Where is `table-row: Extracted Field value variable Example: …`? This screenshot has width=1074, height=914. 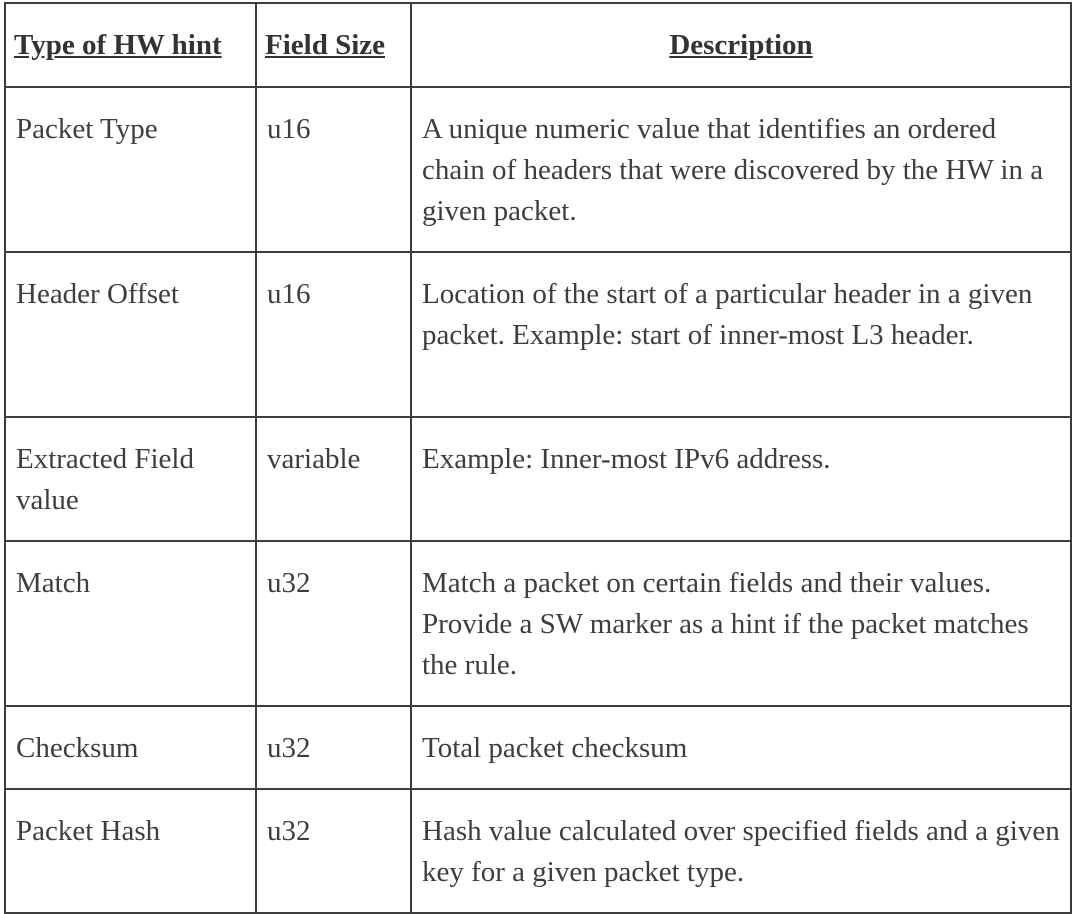 table-row: Extracted Field value variable Example: … is located at coordinates (538, 479).